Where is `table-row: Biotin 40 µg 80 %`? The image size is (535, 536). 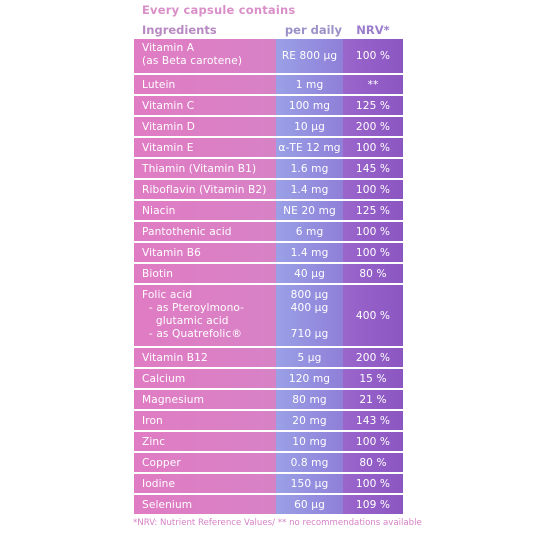 table-row: Biotin 40 µg 80 % is located at coordinates (268, 275).